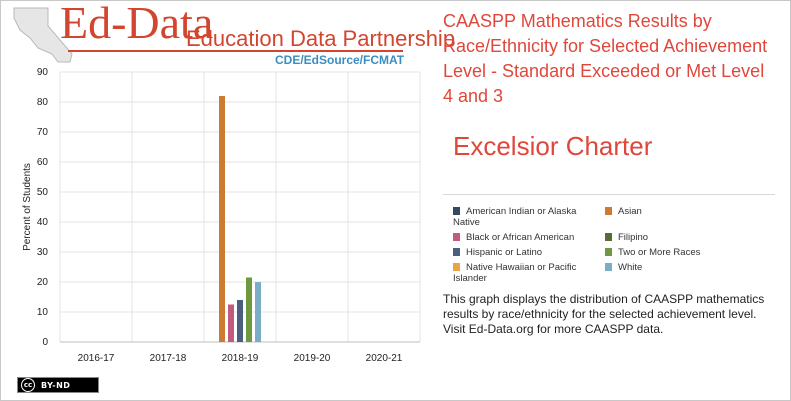  Describe the element at coordinates (553, 146) in the screenshot. I see `school-name: Excelsior Charter` at that location.